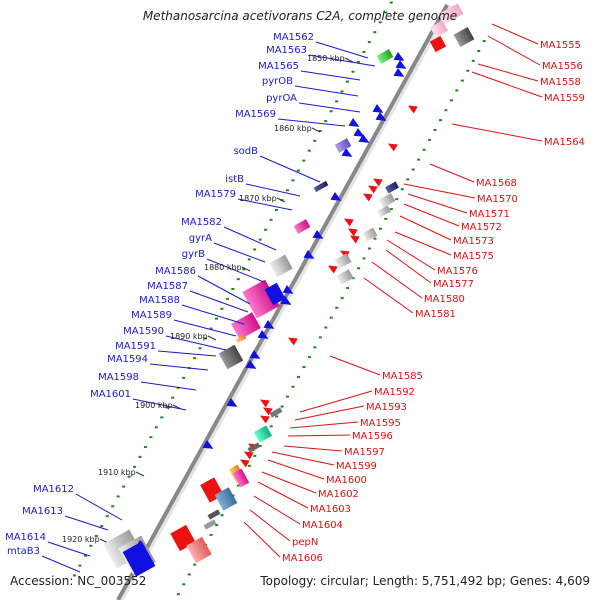  What do you see at coordinates (139, 559) in the screenshot?
I see `gene-block-blue` at bounding box center [139, 559].